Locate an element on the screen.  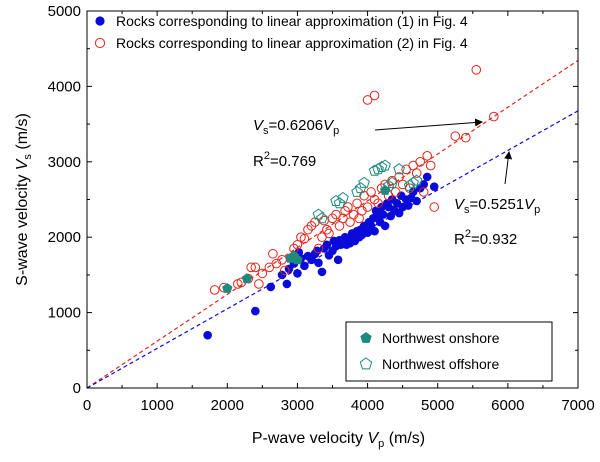
y-tick-label: 3000 is located at coordinates (64, 162).